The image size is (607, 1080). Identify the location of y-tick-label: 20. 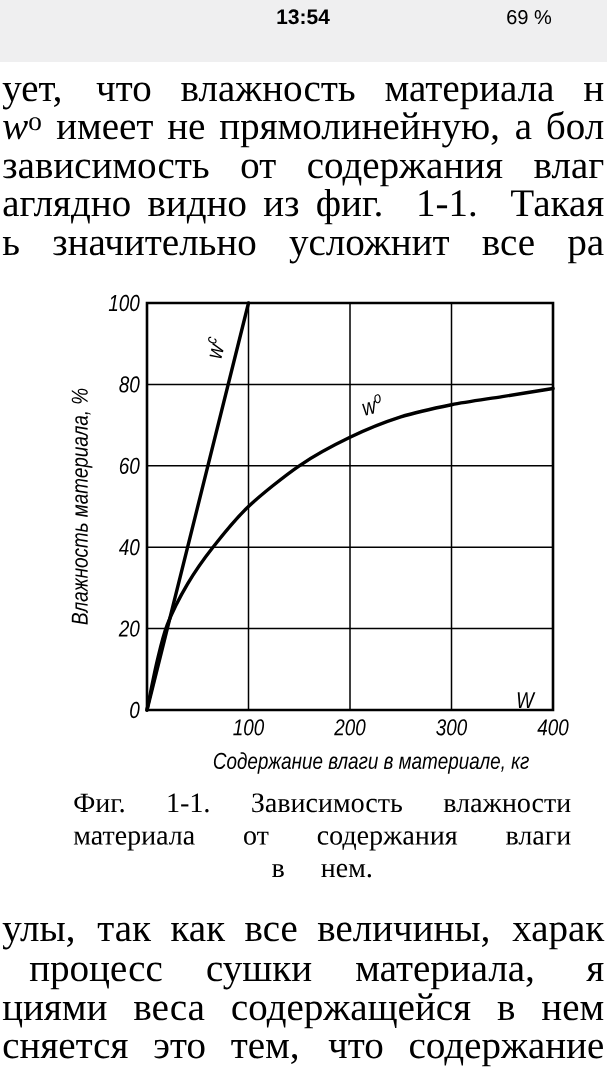
(129, 628).